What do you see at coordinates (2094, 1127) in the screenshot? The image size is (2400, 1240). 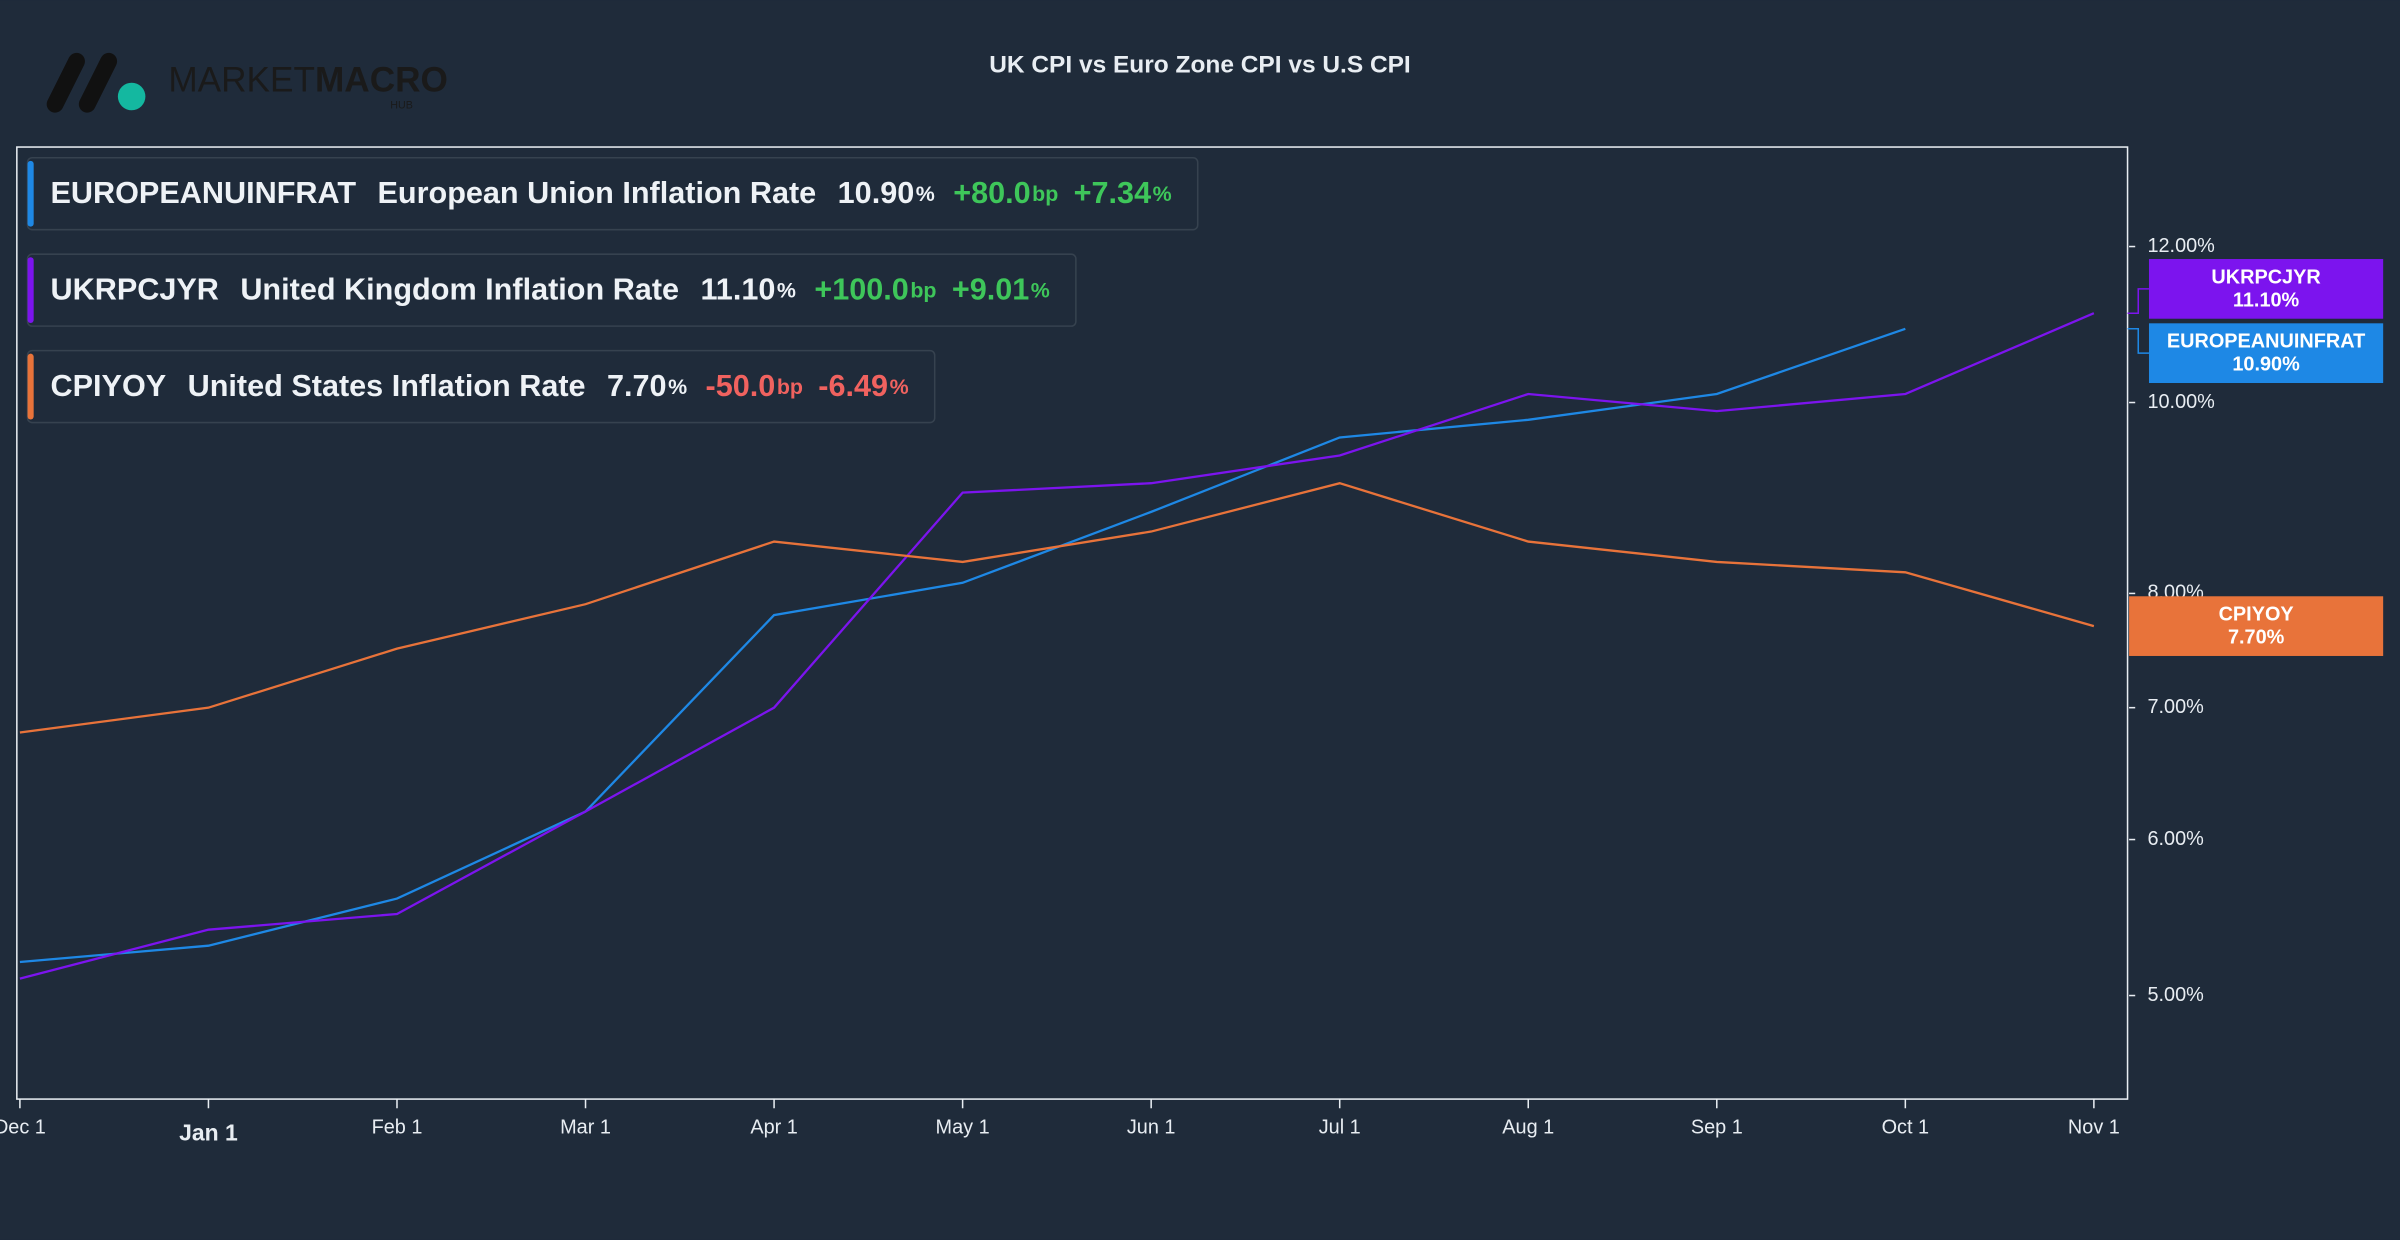 I see `x-tick-label: Nov 1` at bounding box center [2094, 1127].